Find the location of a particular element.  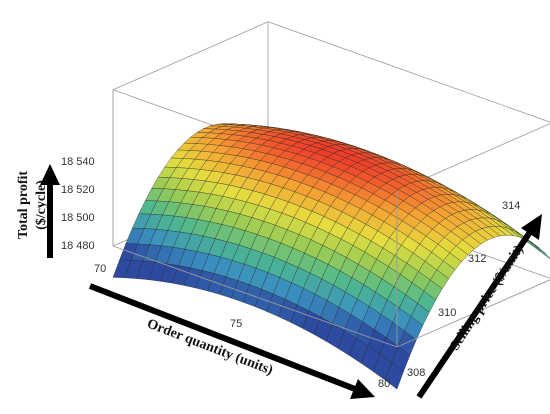

y-axis-arrow is located at coordinates (479, 306).